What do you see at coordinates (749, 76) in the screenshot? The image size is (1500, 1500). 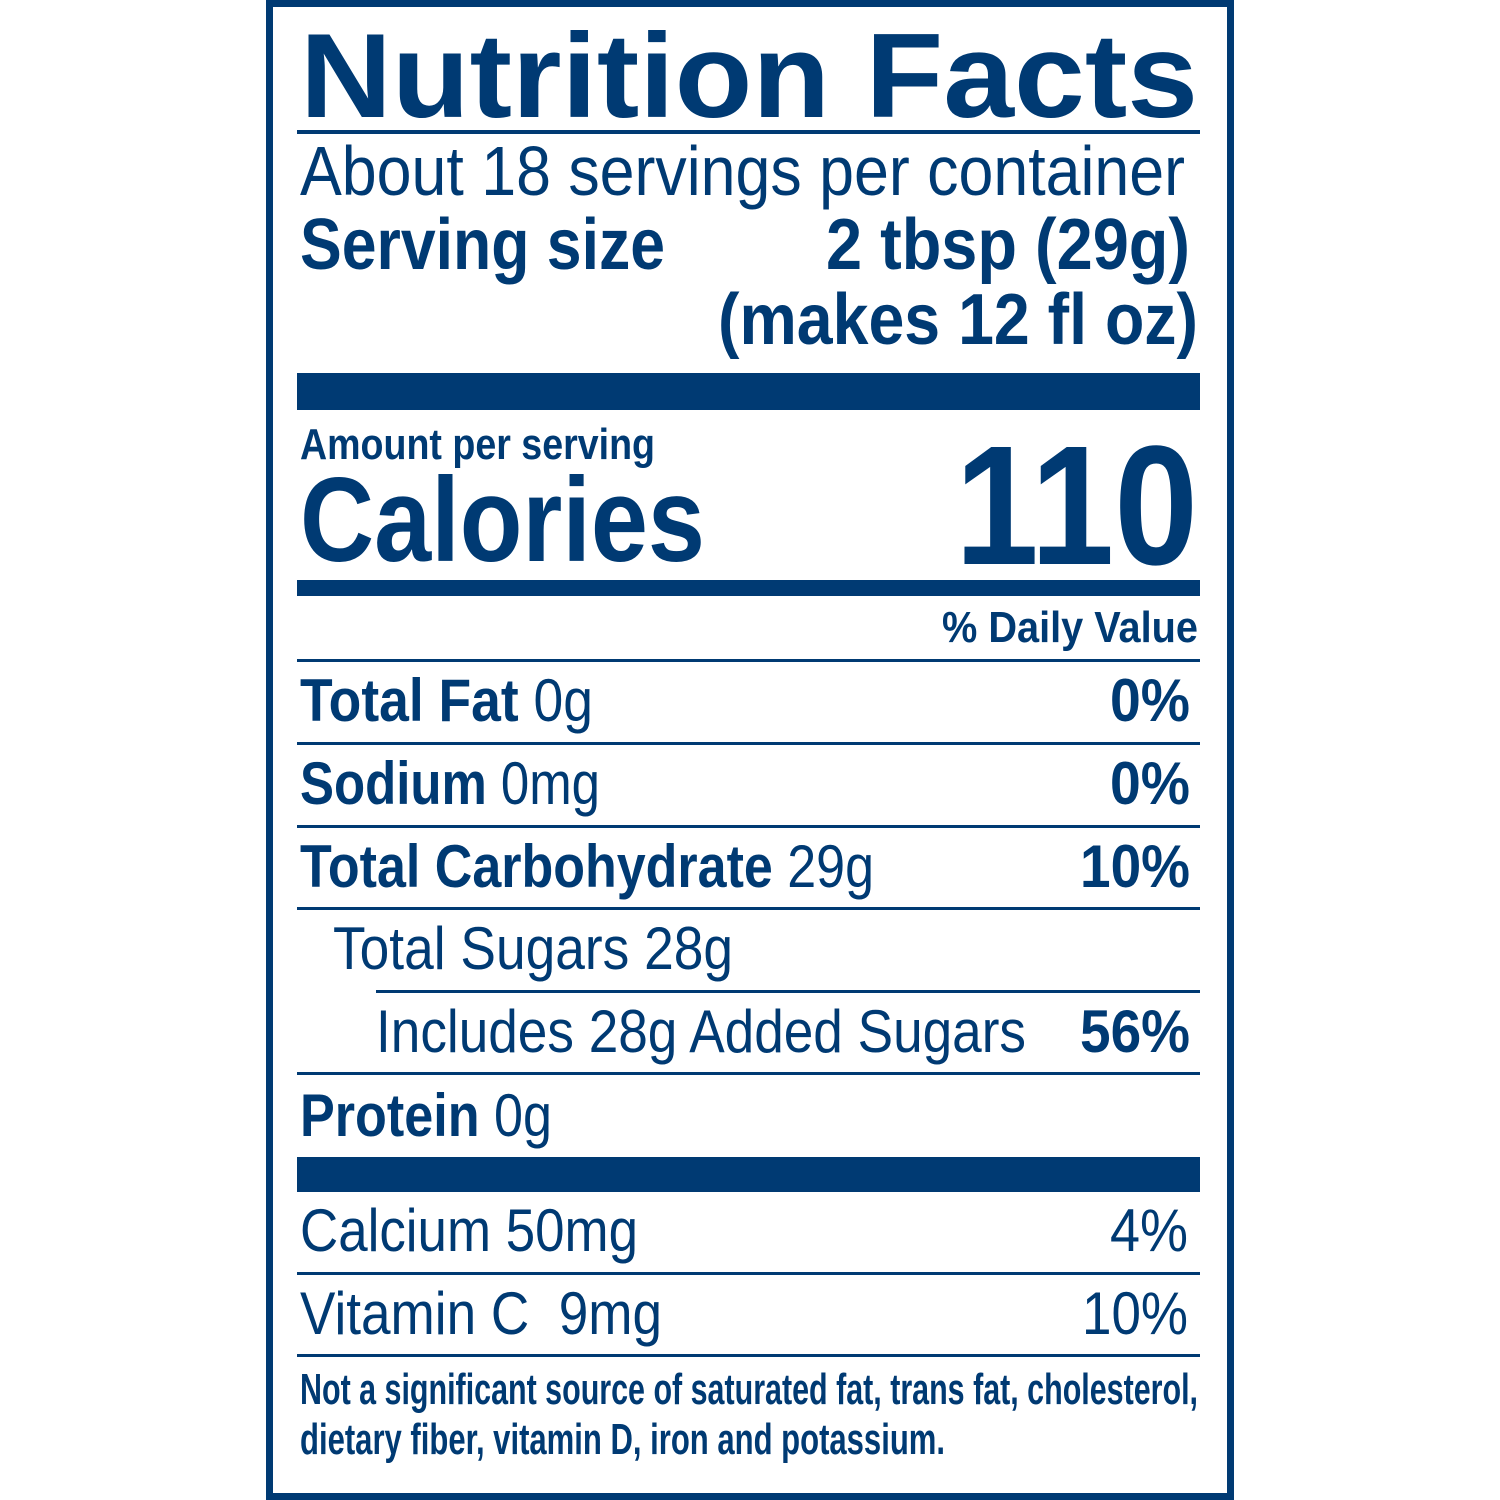 I see `label-title: Nutrition Facts` at bounding box center [749, 76].